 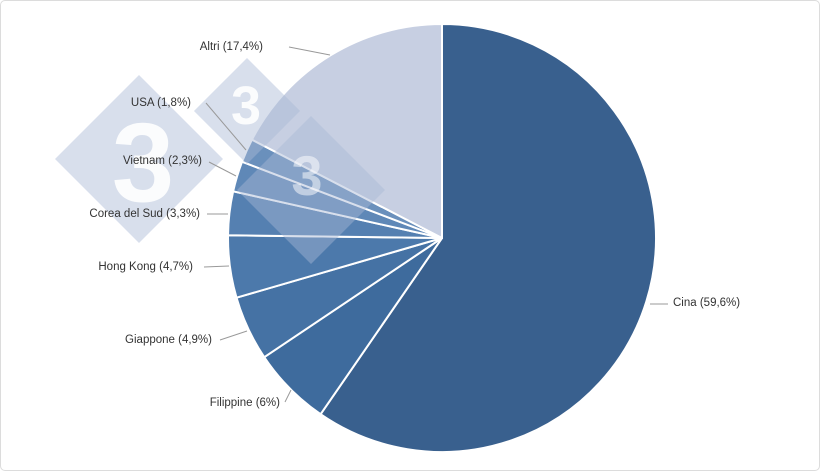 What do you see at coordinates (160, 103) in the screenshot?
I see `slice-label-usa: USA (1,8%)` at bounding box center [160, 103].